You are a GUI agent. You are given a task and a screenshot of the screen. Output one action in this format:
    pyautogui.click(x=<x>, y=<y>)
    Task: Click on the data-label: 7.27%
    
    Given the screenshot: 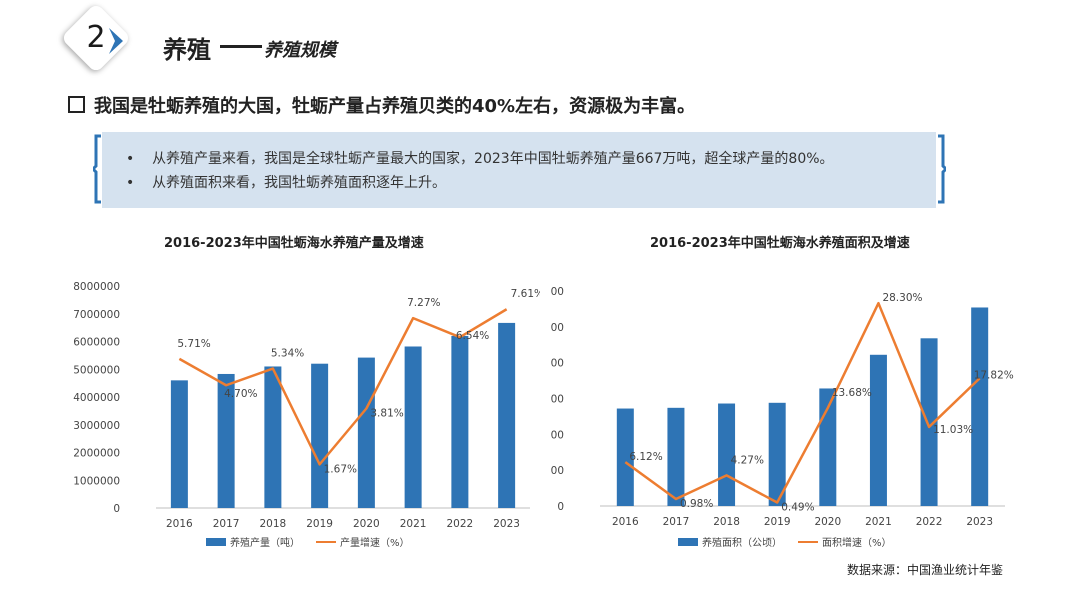 What is the action you would take?
    pyautogui.click(x=423, y=303)
    